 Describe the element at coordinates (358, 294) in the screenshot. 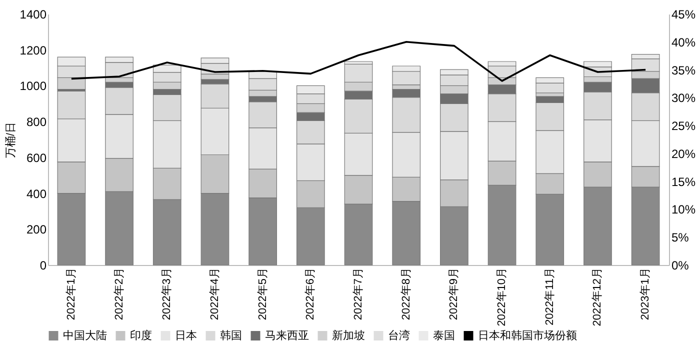

I see `x-tick-label: 2022年7月` at that location.